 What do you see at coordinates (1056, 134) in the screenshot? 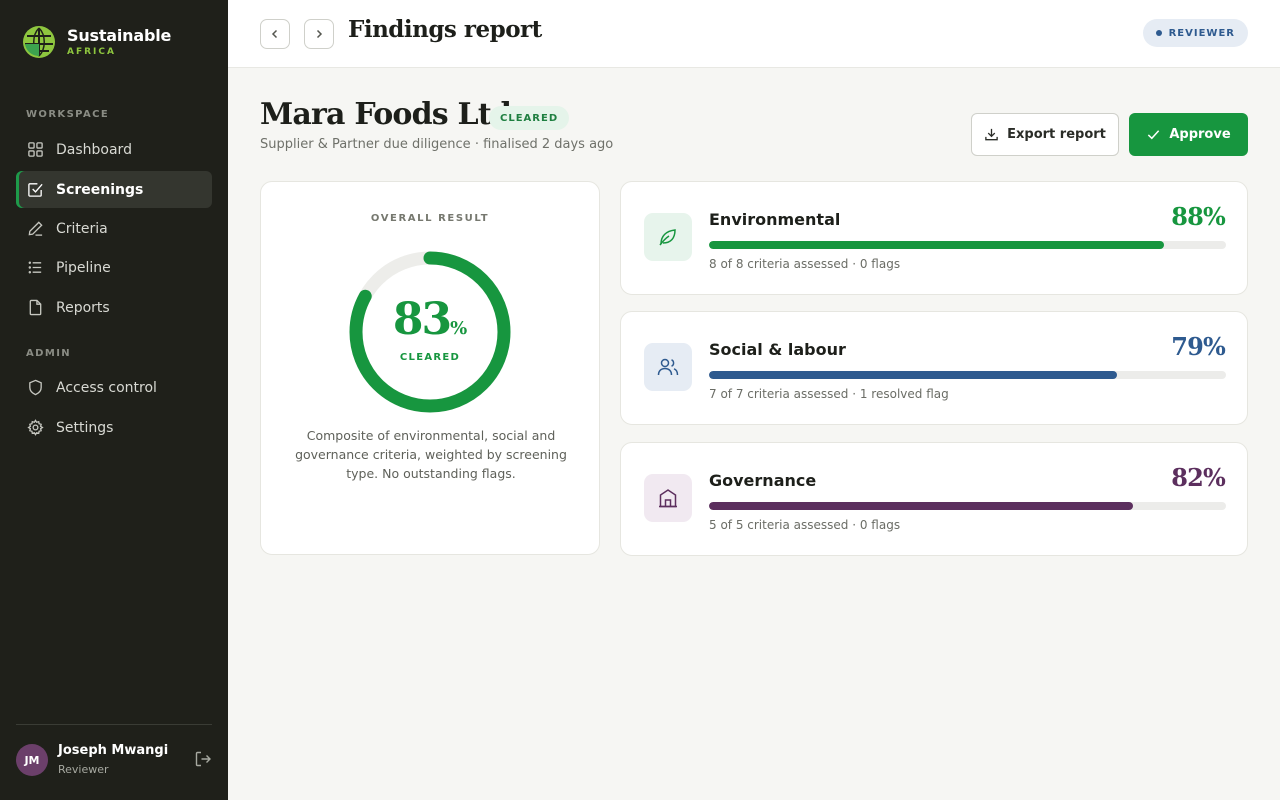
I see `export-report-label: Export report` at bounding box center [1056, 134].